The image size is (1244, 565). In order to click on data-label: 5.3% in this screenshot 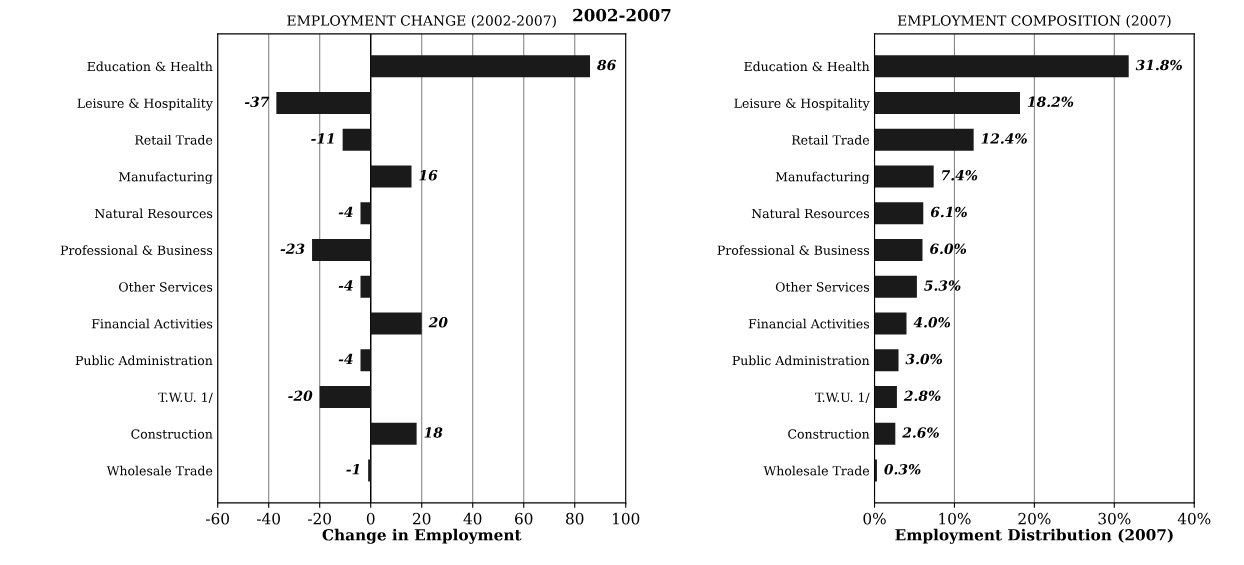, I will do `click(942, 285)`.